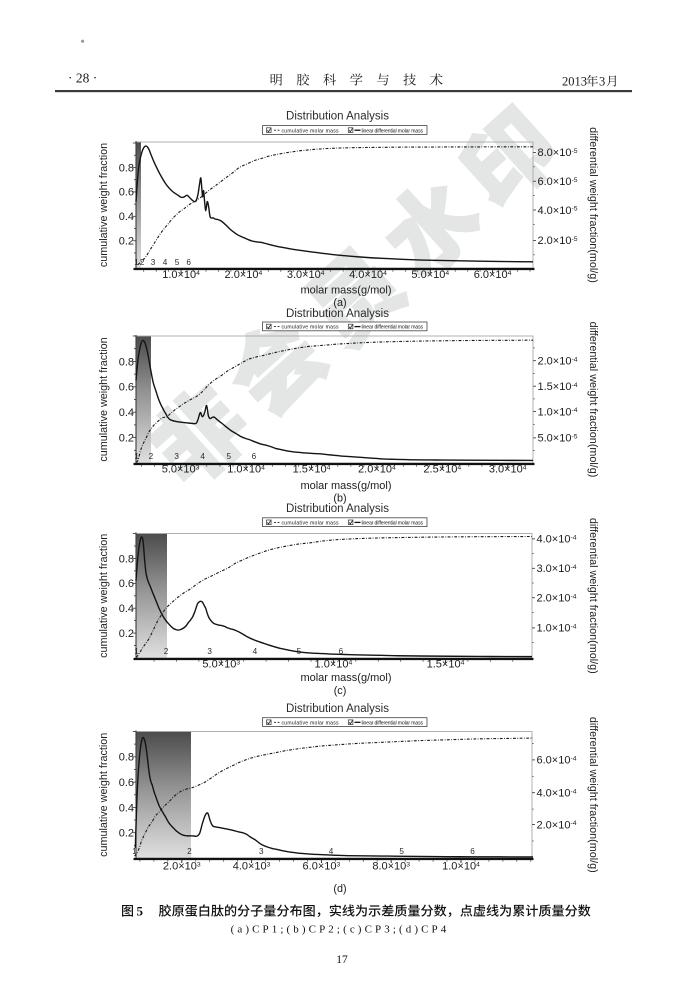  What do you see at coordinates (339, 889) in the screenshot?
I see `svg-text: (d)` at bounding box center [339, 889].